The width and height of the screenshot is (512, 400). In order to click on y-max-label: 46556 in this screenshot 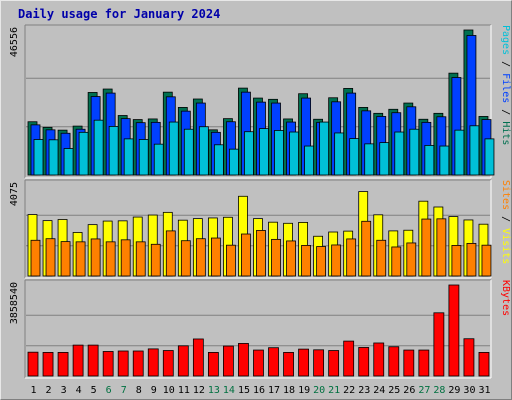, I will do `click(14, 42)`.